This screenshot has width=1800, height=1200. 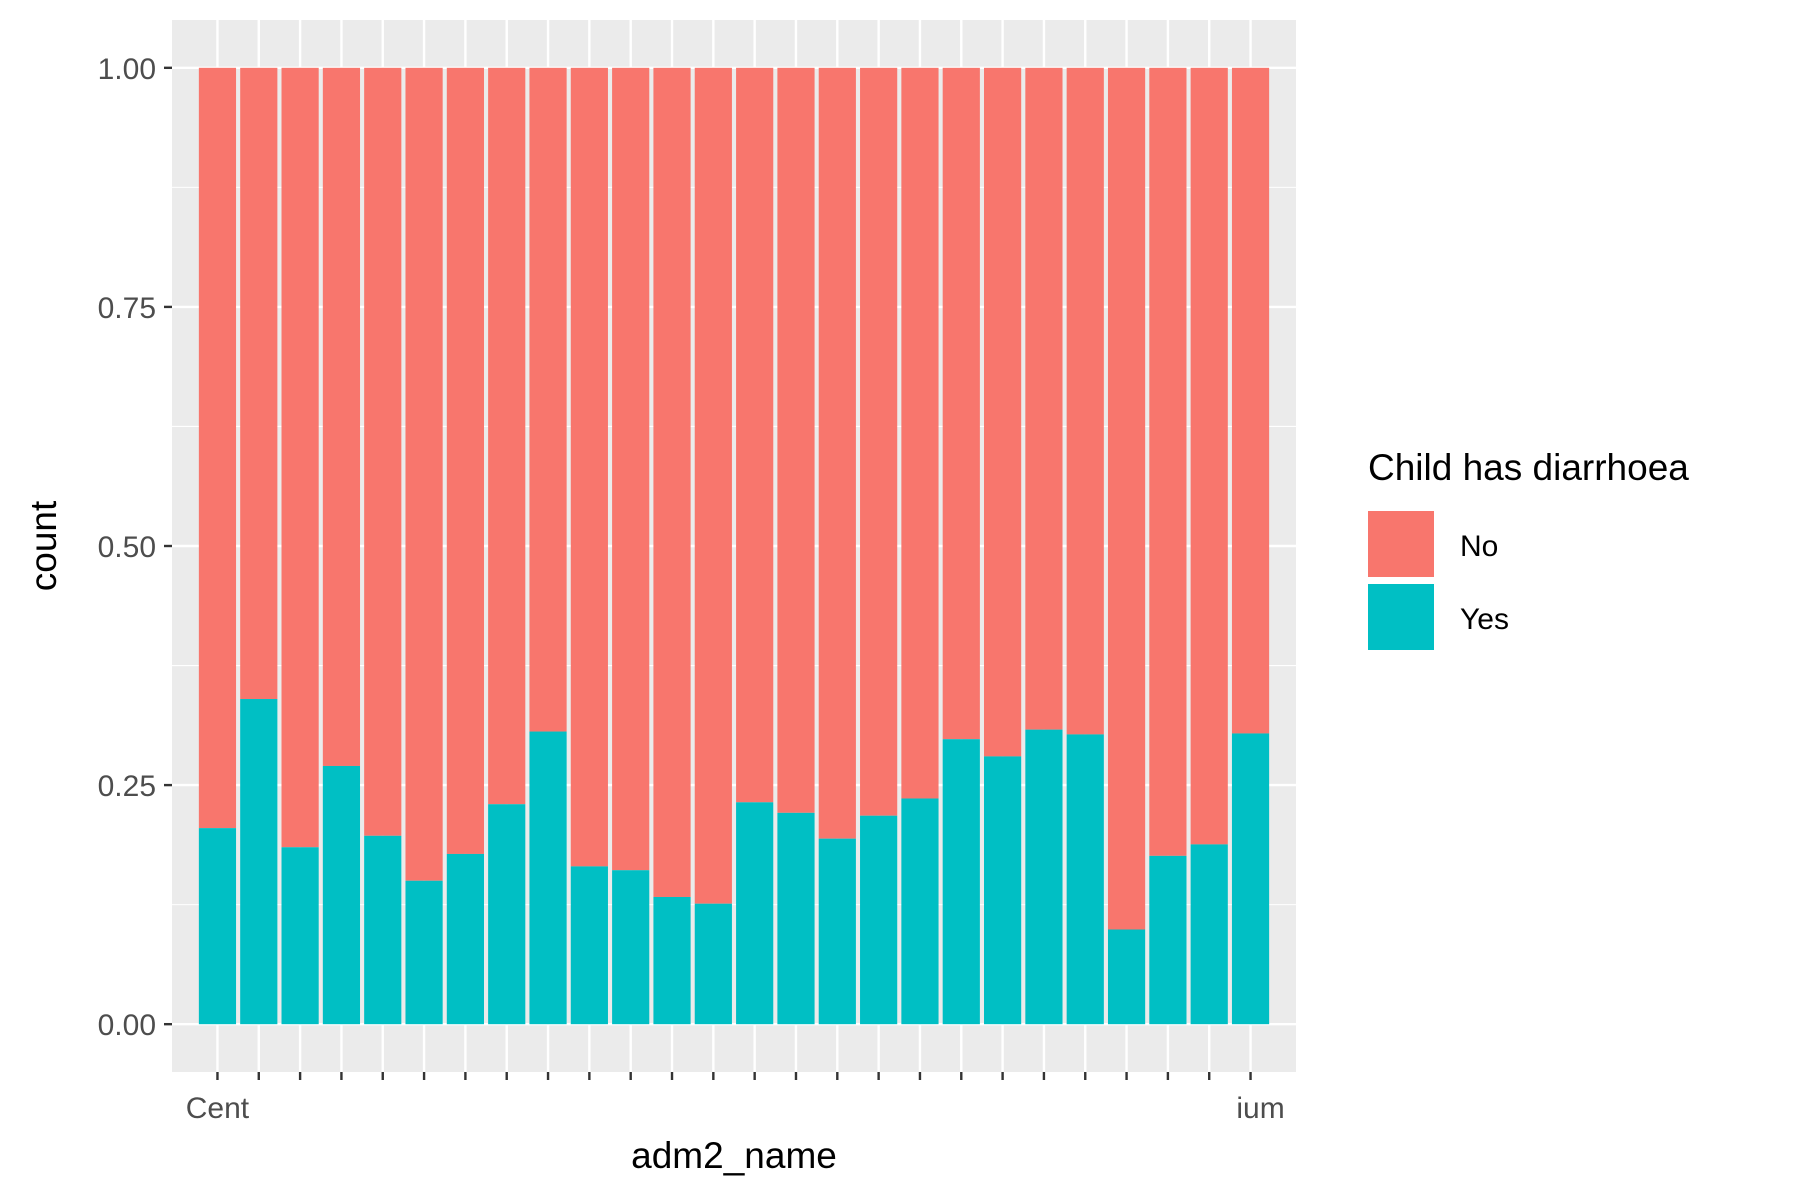 I want to click on x-tick-label: Cent, so click(x=218, y=1108).